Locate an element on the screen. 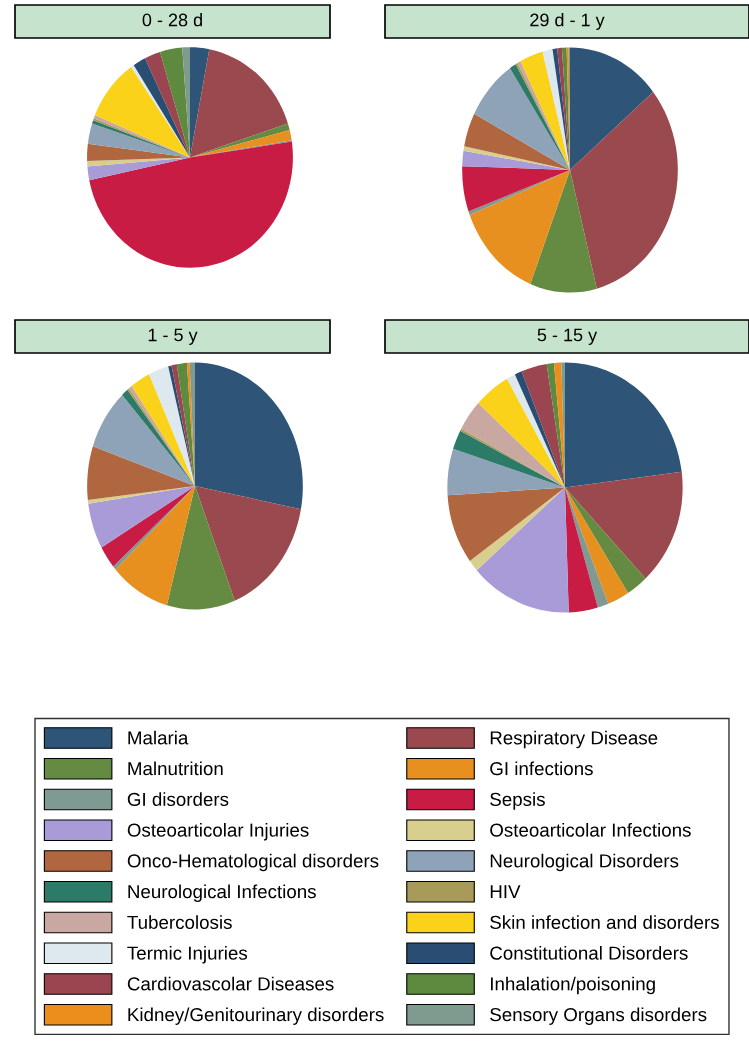  legend-label: Sensory Organs disorders is located at coordinates (598, 1016).